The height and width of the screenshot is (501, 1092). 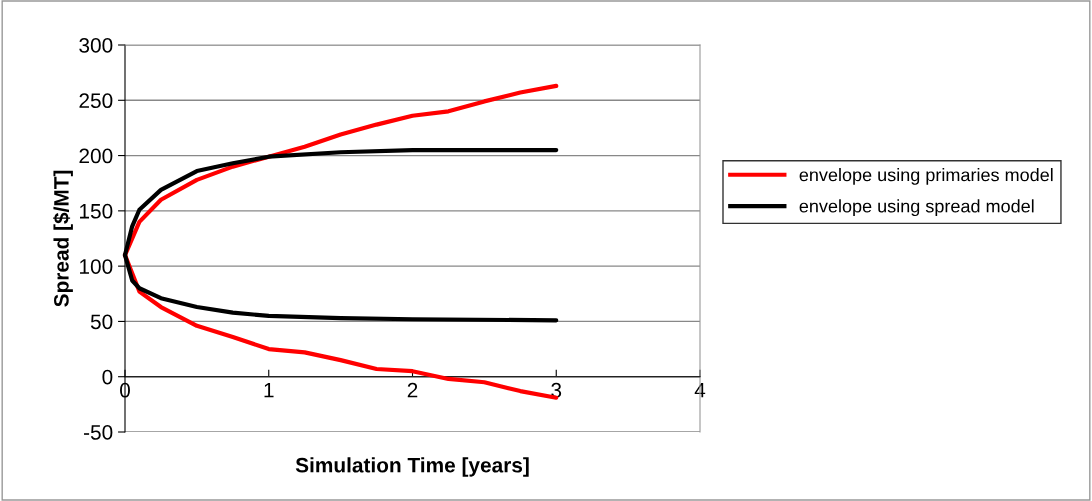 What do you see at coordinates (96, 101) in the screenshot?
I see `y-tick-label: 250` at bounding box center [96, 101].